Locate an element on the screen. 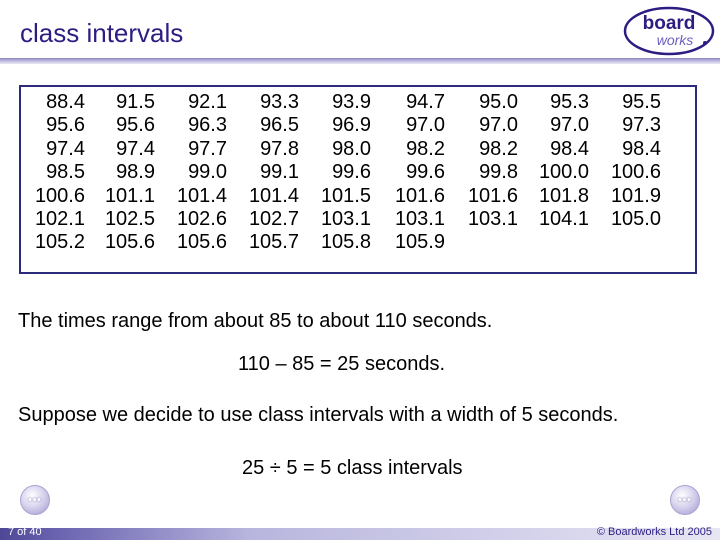 Image resolution: width=720 pixels, height=540 pixels. data-column: 93.9 96.9 98.0 99.6 101.5 103.1 105.8 is located at coordinates (337, 173).